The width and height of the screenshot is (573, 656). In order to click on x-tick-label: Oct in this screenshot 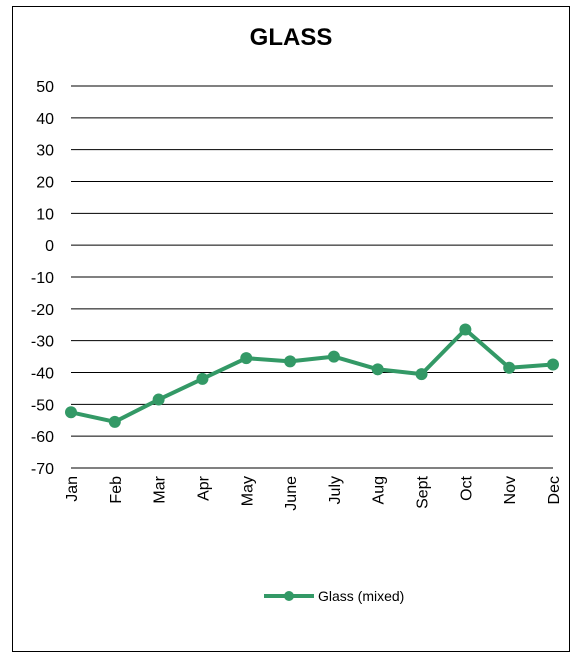, I will do `click(466, 487)`.